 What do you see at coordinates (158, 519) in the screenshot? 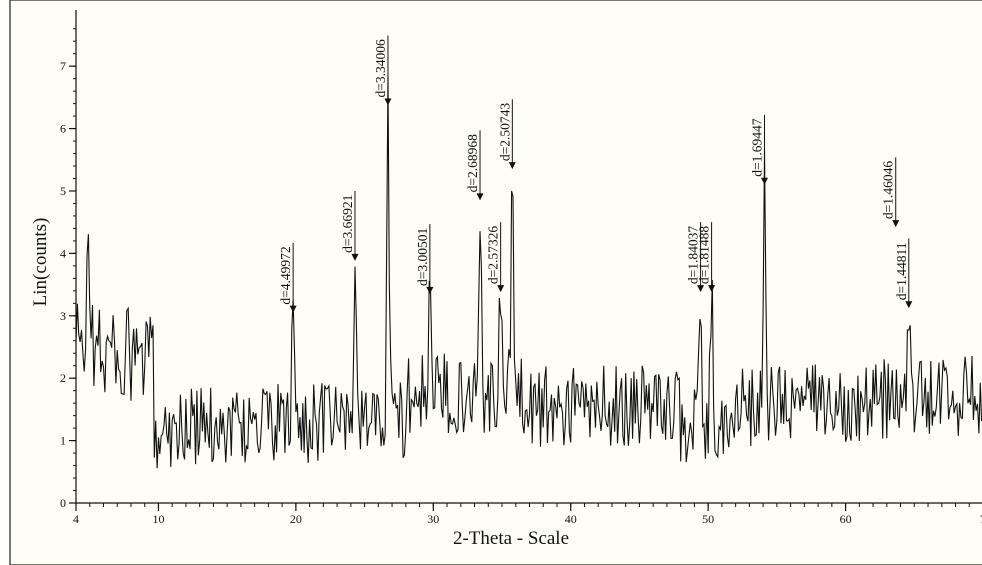
I see `x-tick-label: 10` at bounding box center [158, 519].